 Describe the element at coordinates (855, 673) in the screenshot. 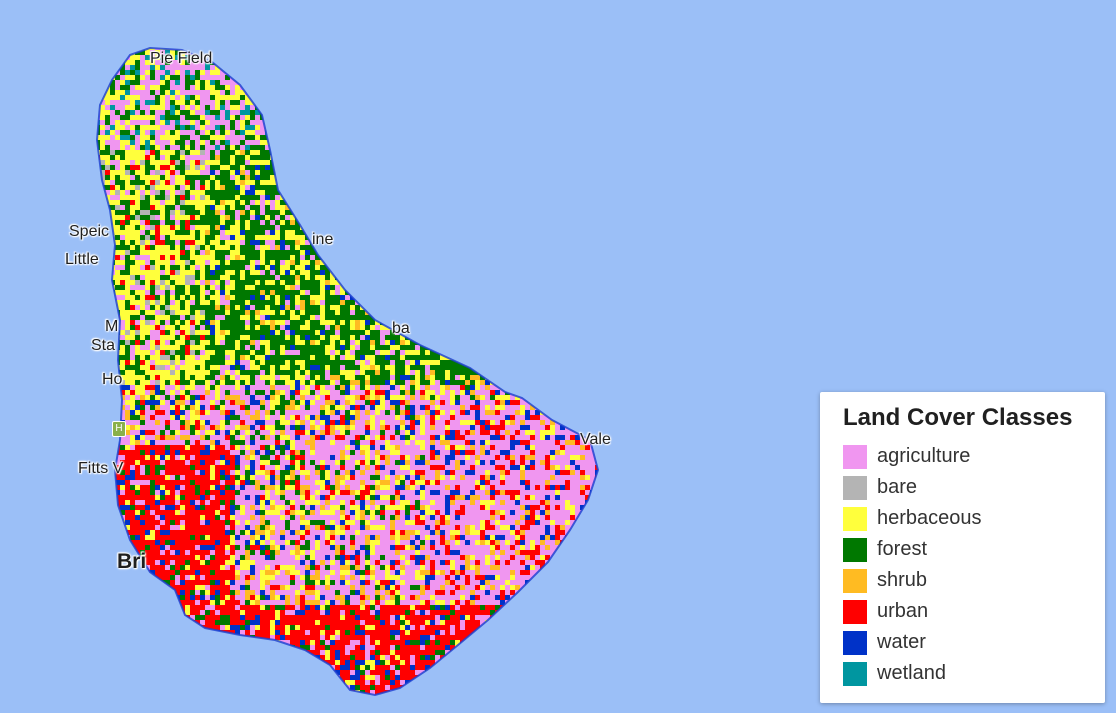

I see `legend-swatch-wetland` at that location.